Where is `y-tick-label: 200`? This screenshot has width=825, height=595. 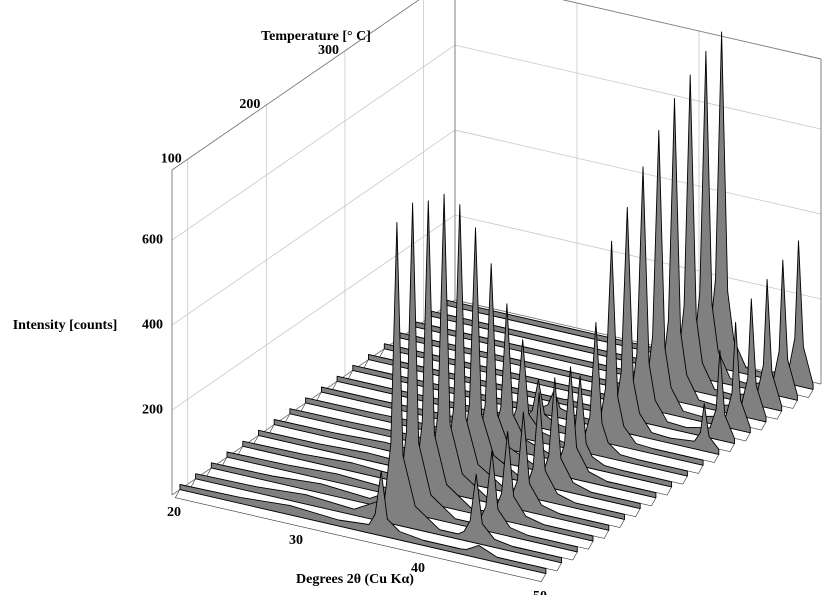 y-tick-label: 200 is located at coordinates (152, 409).